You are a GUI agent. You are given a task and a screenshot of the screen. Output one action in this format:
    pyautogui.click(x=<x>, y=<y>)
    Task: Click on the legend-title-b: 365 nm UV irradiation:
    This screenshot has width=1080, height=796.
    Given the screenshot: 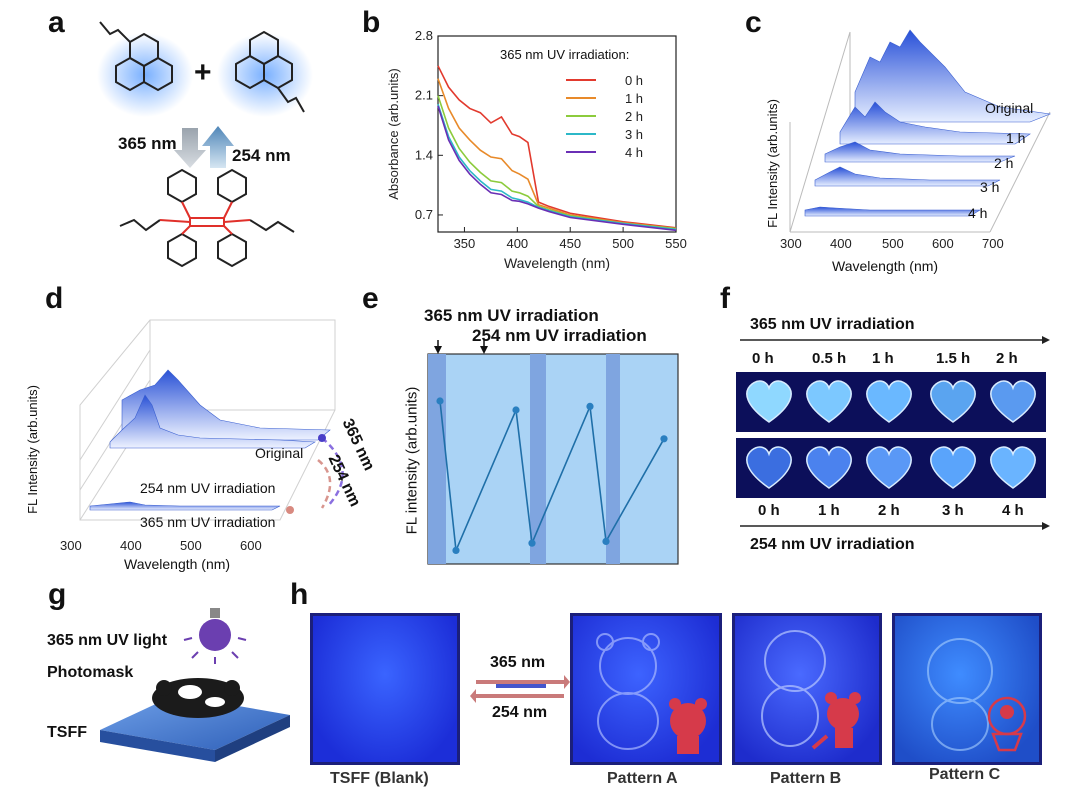 What is the action you would take?
    pyautogui.click(x=565, y=54)
    